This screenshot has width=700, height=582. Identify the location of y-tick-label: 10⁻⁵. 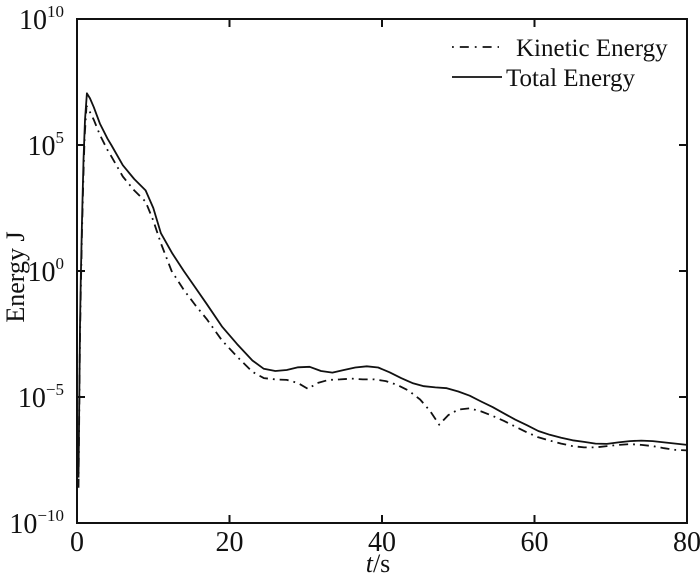
(41, 397).